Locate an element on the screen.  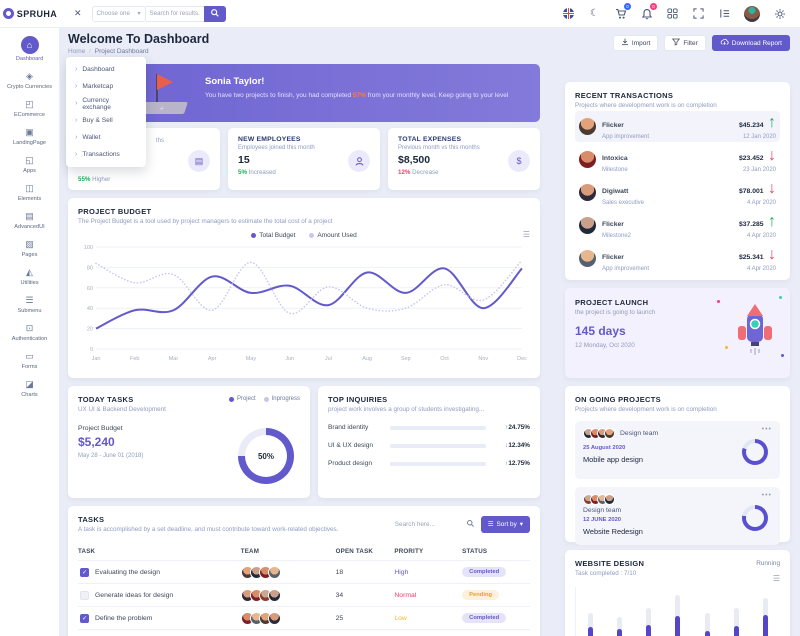
card-title: PROJECT BUDGET is located at coordinates (115, 211).